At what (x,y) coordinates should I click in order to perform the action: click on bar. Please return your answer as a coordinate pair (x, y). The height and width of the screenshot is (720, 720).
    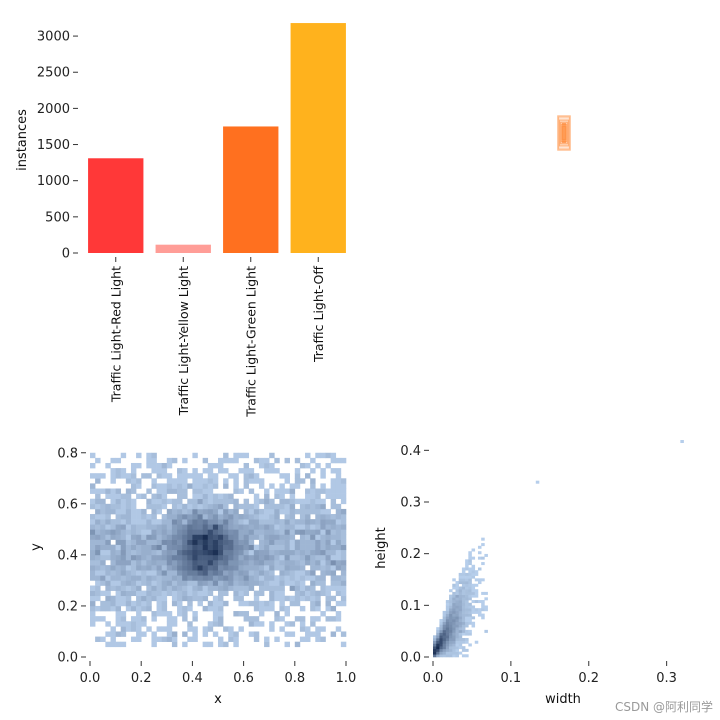
    Looking at the image, I should click on (116, 205).